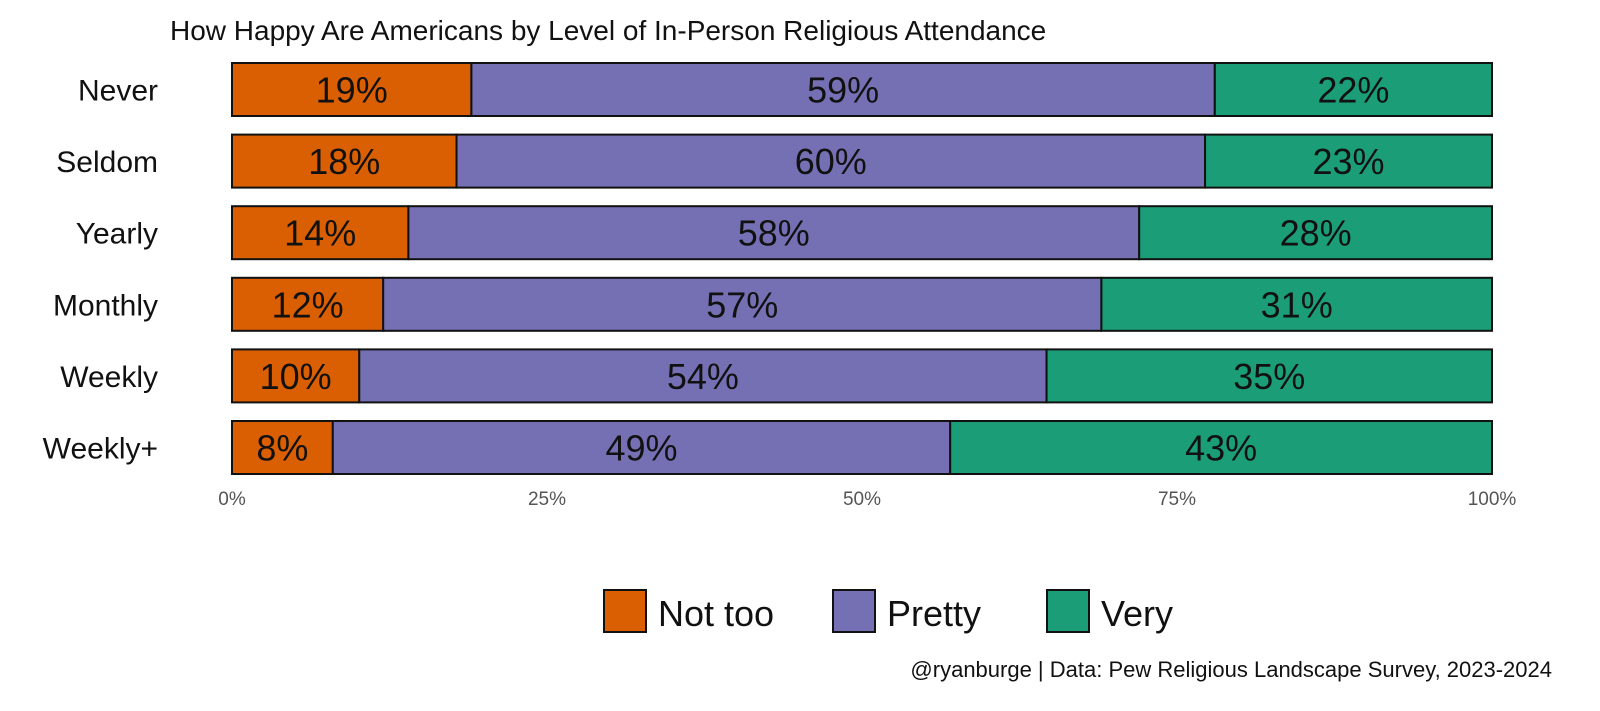 Image resolution: width=1600 pixels, height=711 pixels. I want to click on x-axis-ticks: 0% 25% 50% 75% 100%, so click(867, 499).